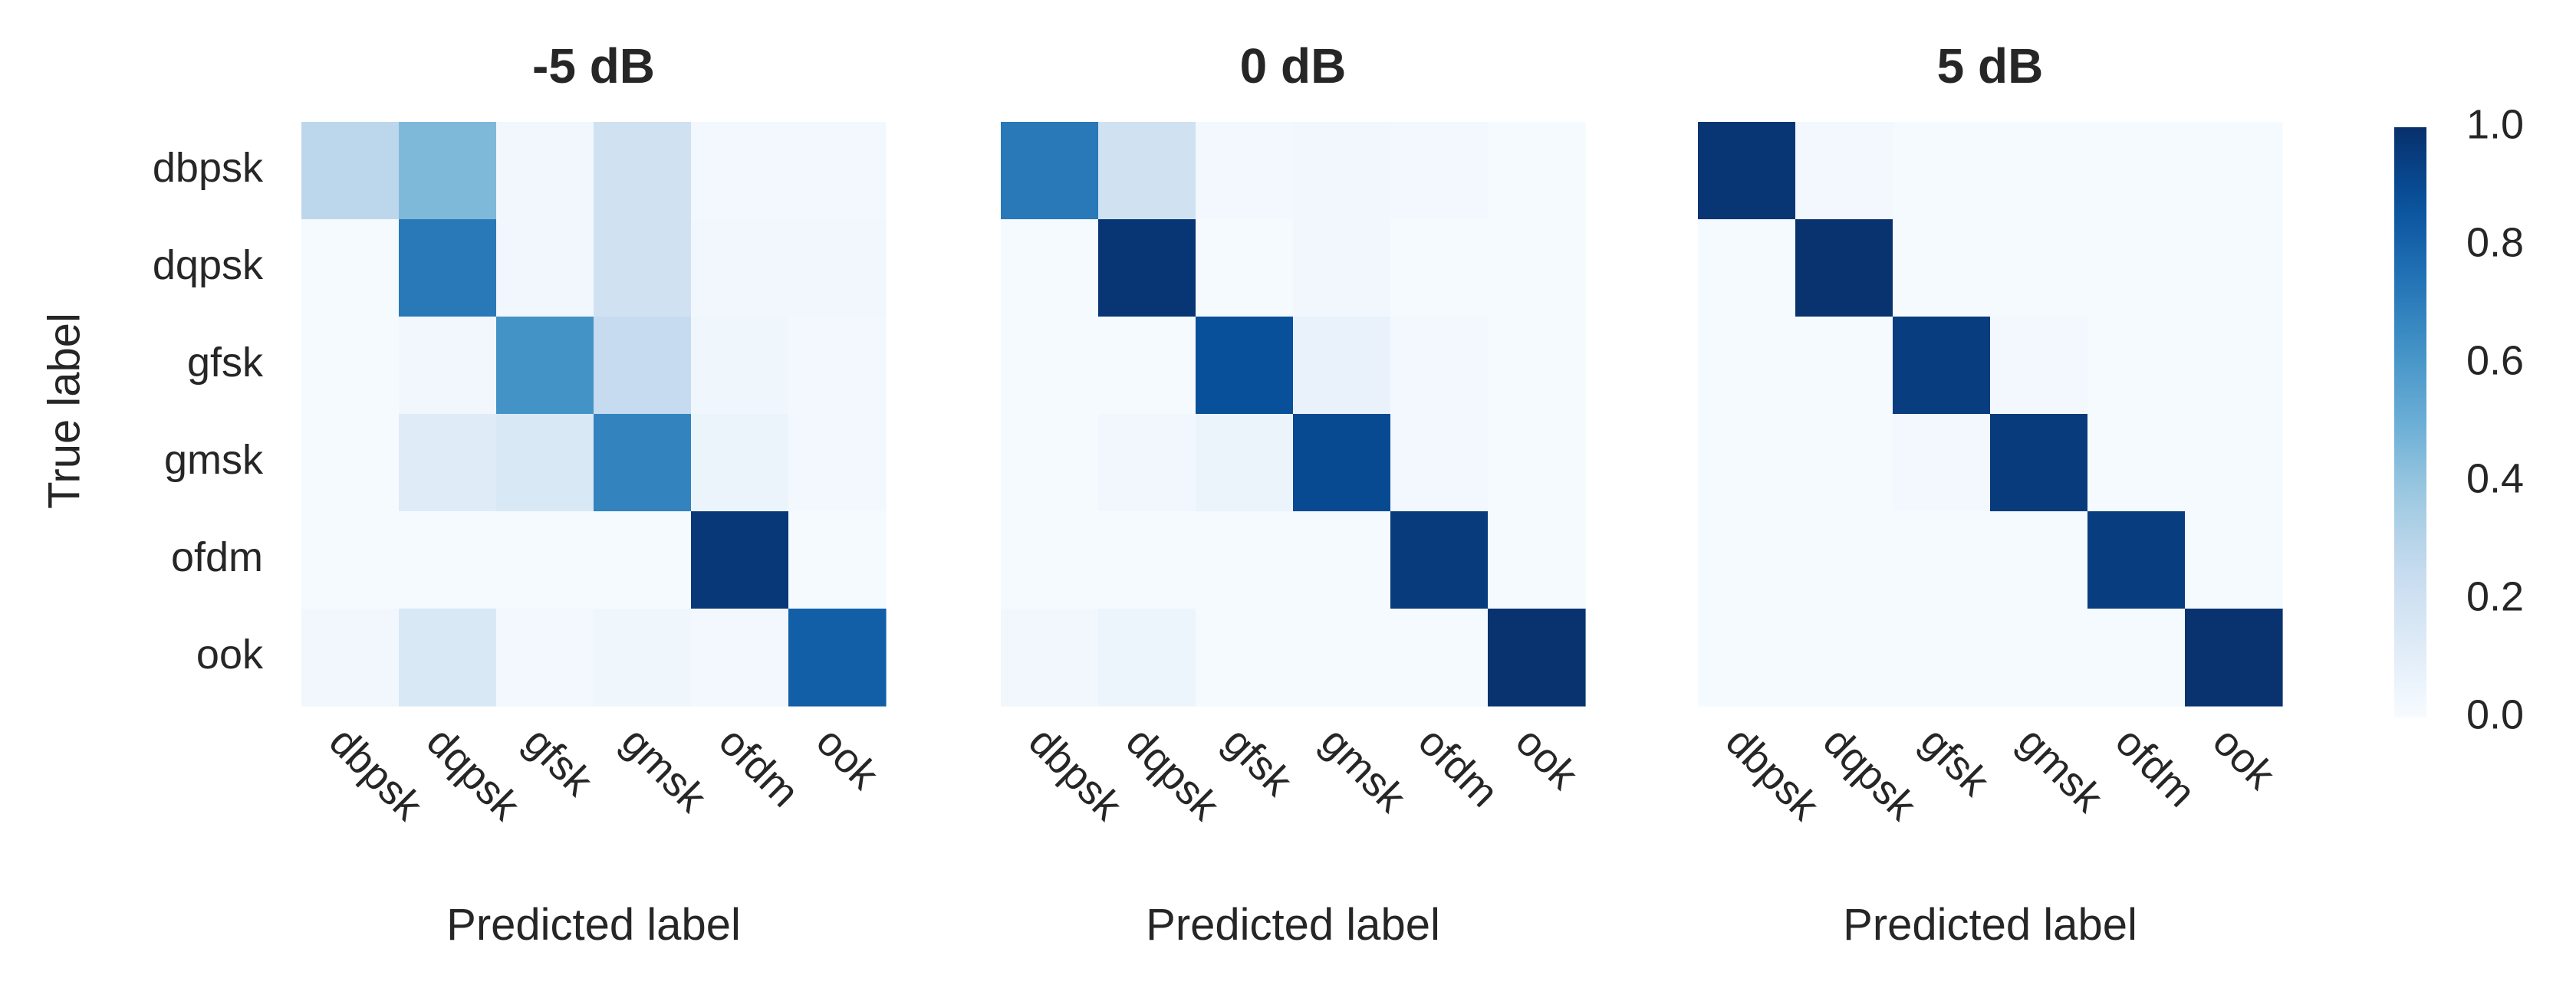  Describe the element at coordinates (217, 557) in the screenshot. I see `y-tick-label: ofdm` at that location.